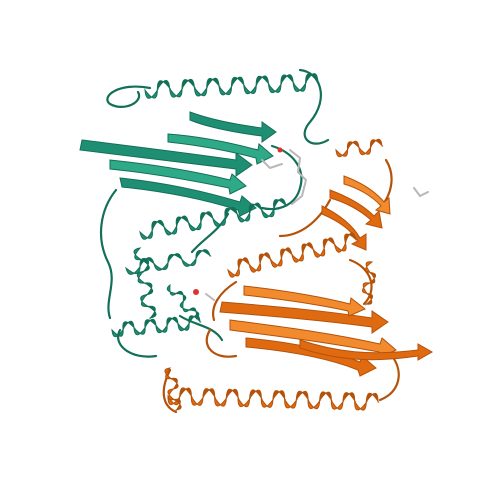 This screenshot has width=500, height=500. Describe the element at coordinates (178, 164) in the screenshot. I see `chain-a-beta-sheet` at that location.